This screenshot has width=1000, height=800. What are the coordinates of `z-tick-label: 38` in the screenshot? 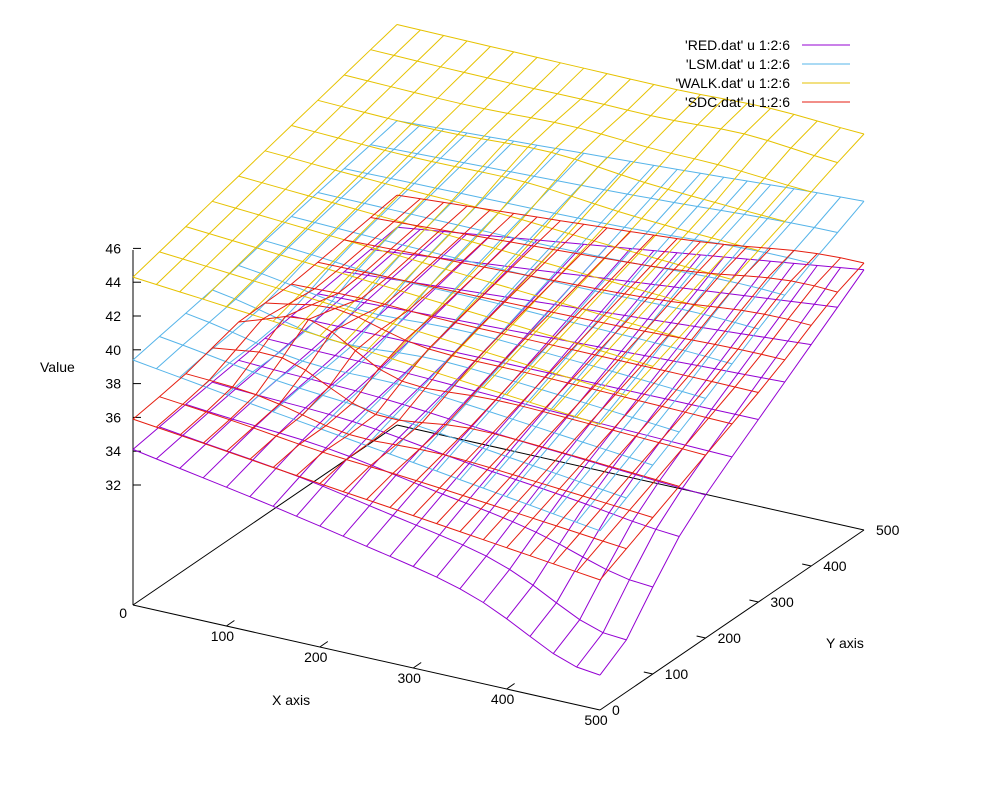 It's located at (113, 384).